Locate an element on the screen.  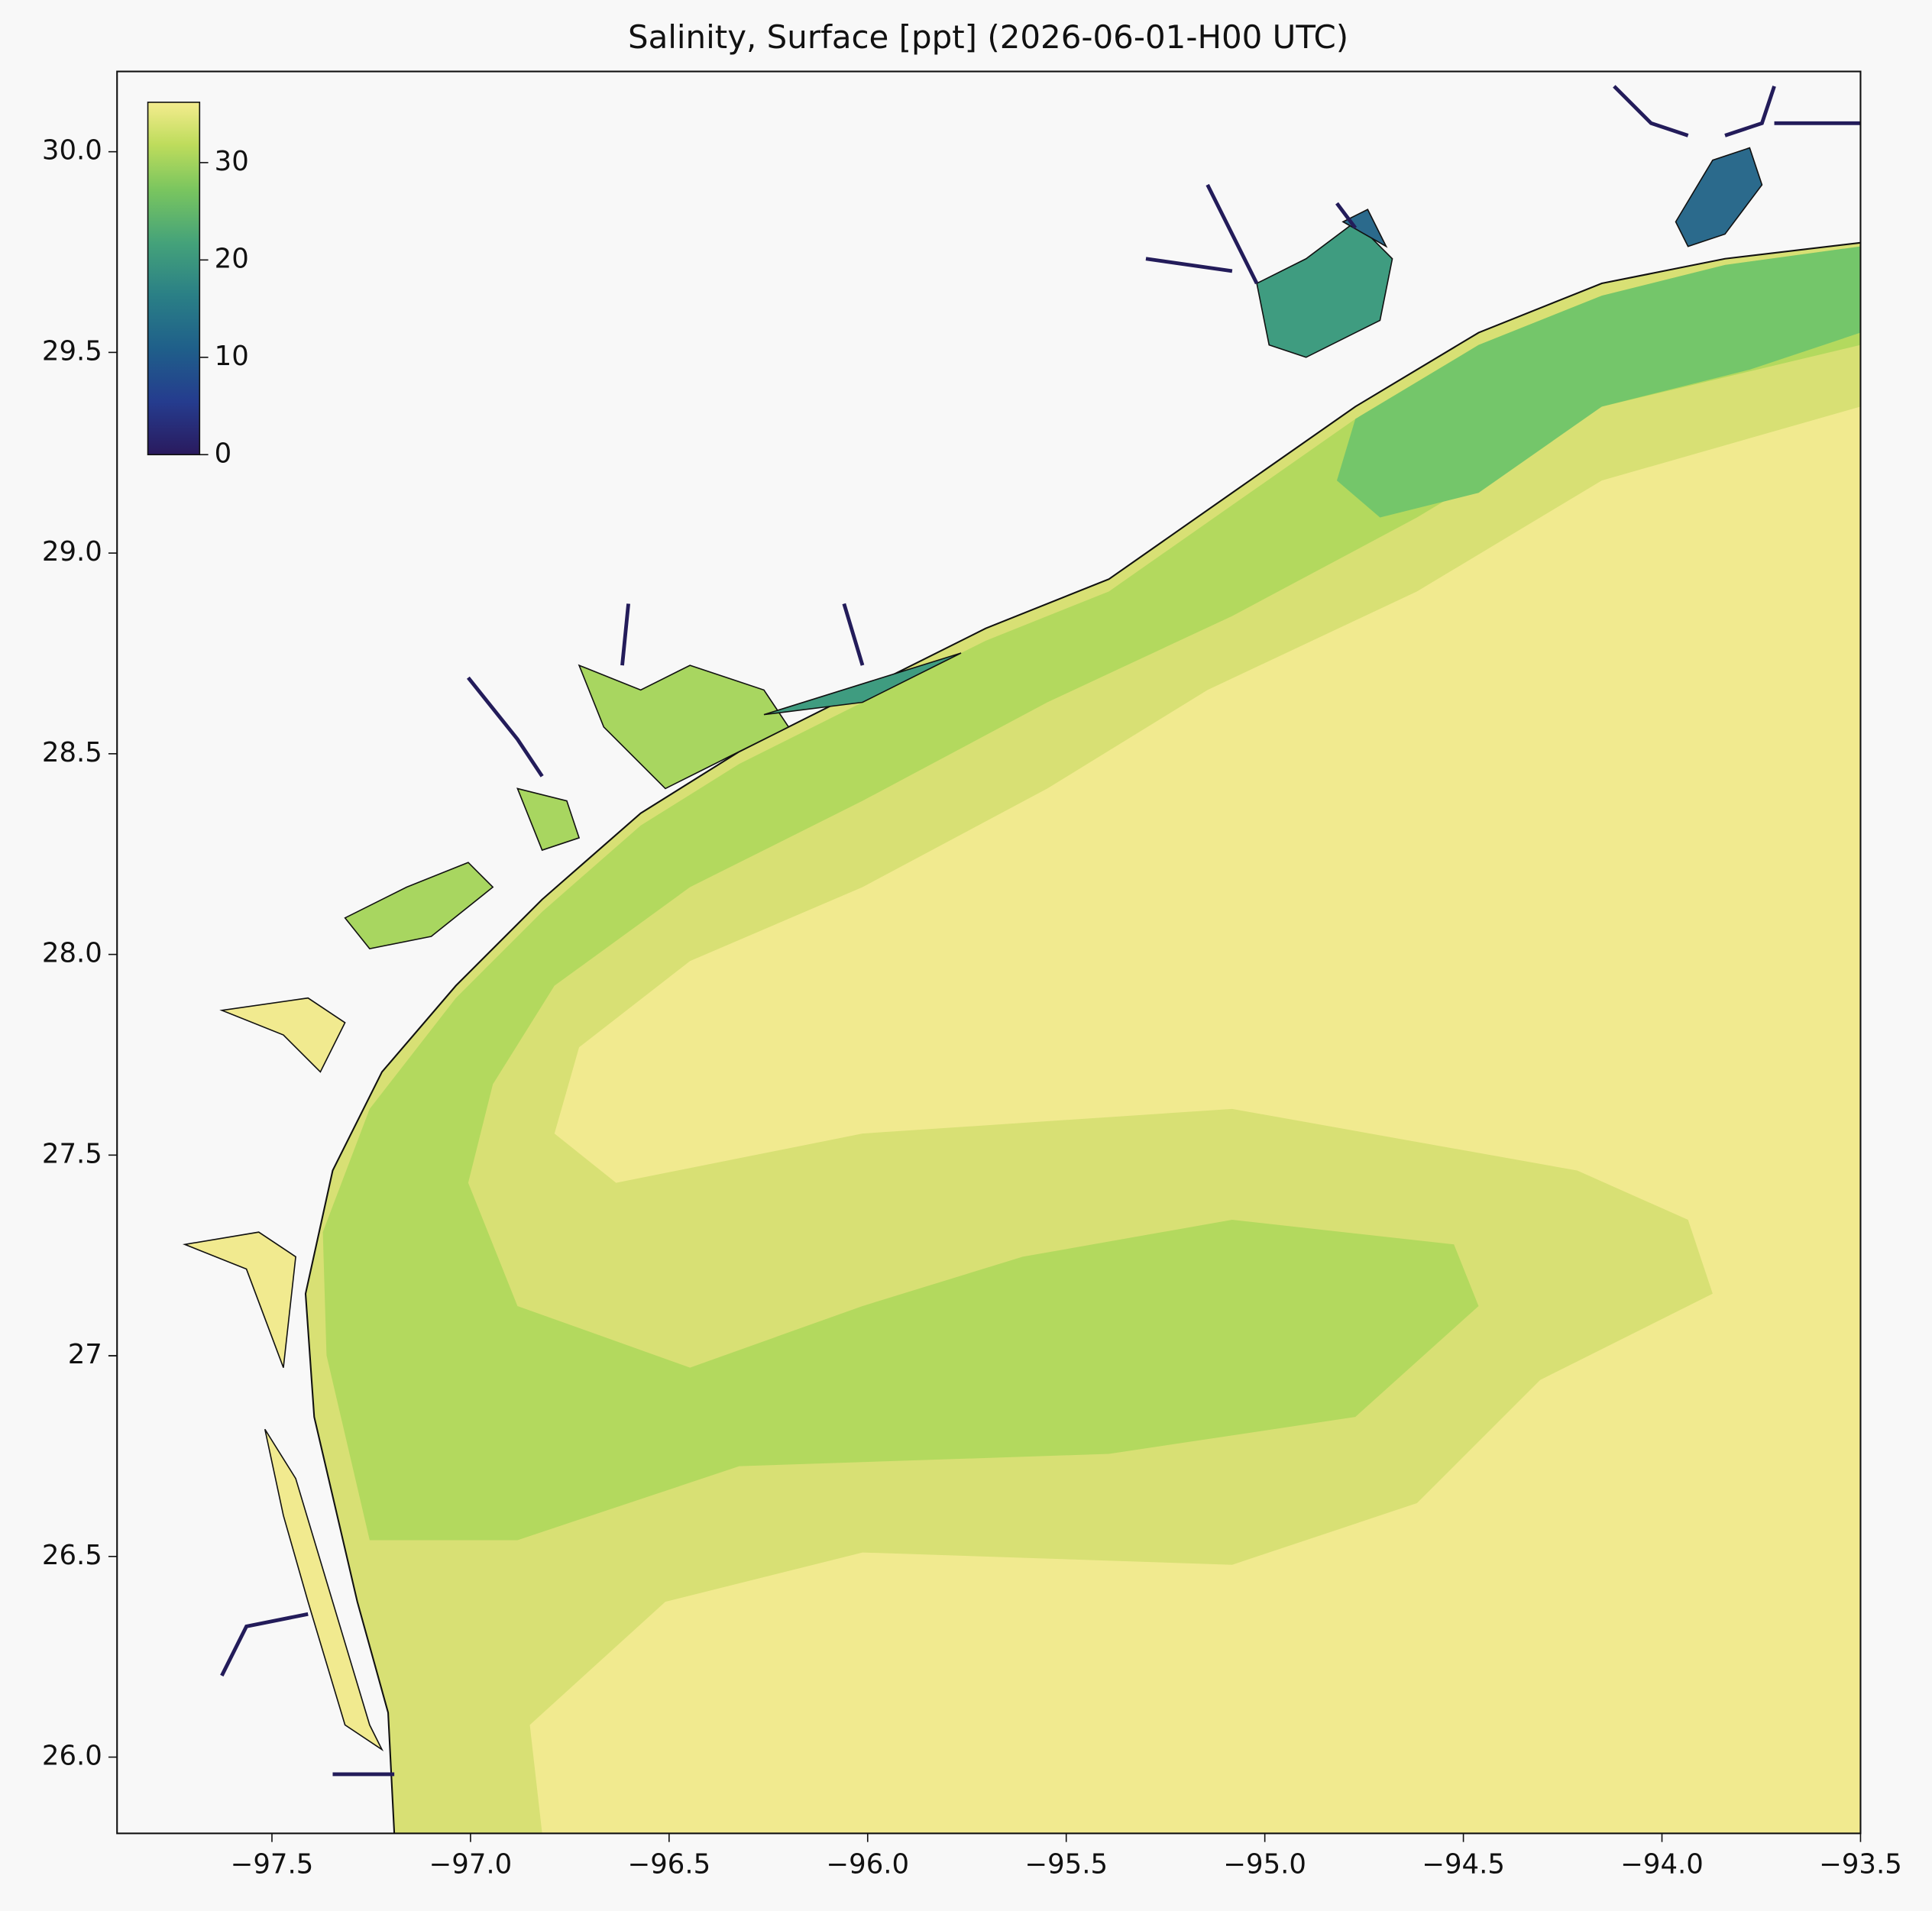
y-tick-label: 30.0 is located at coordinates (72, 151).